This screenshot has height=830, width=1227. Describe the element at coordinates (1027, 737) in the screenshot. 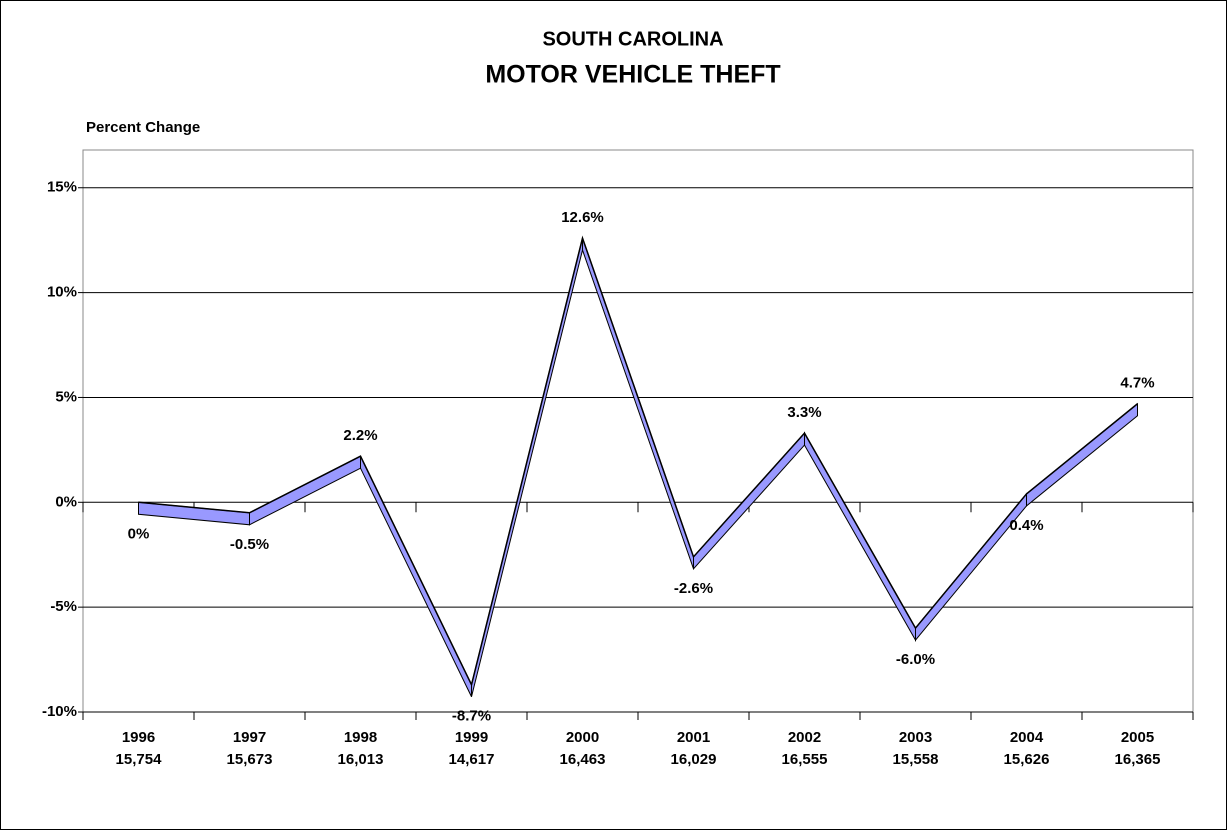

I see `x-tick-label: 2004` at that location.